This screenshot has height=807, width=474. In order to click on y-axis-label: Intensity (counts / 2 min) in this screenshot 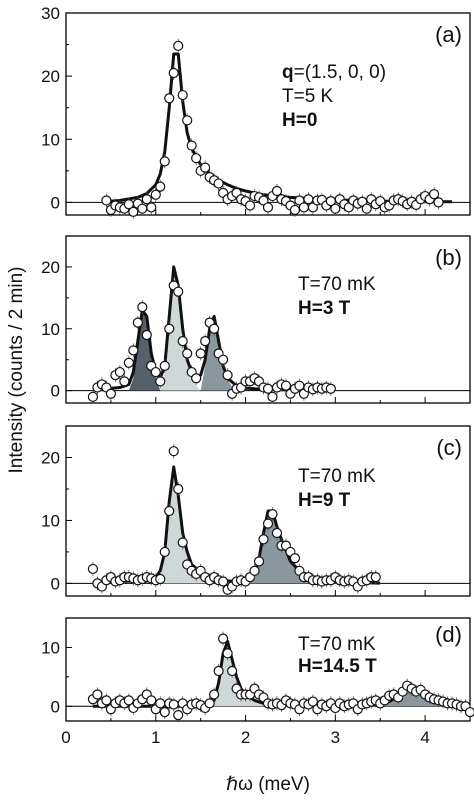, I will do `click(16, 370)`.